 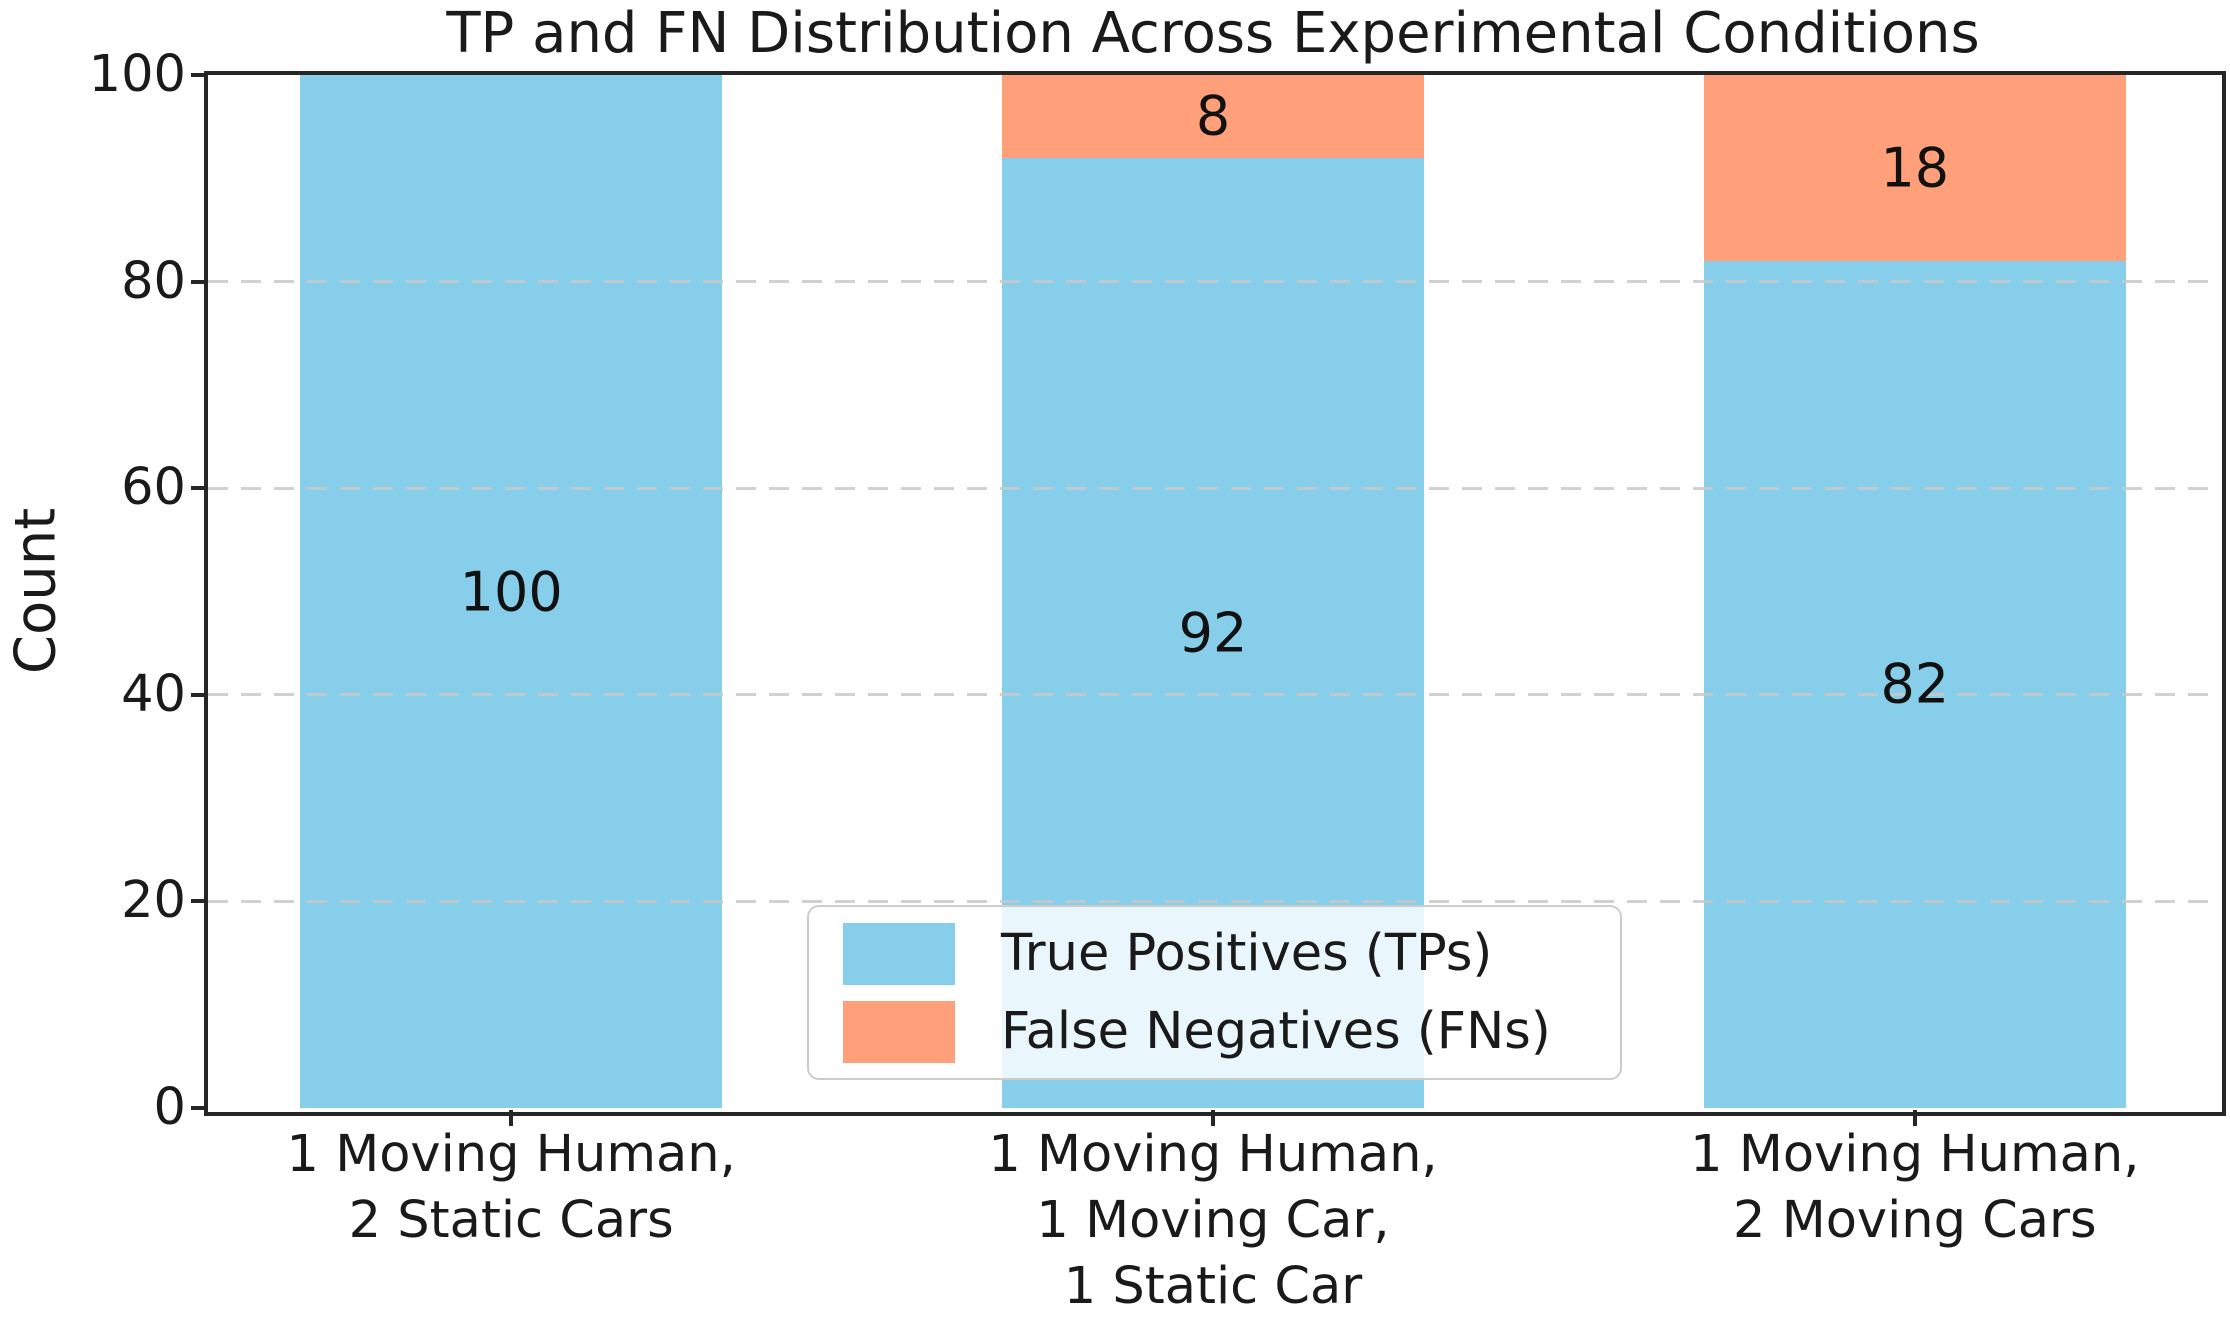 I want to click on legend-item-fn: False Negatives (FNs), so click(x=1214, y=1031).